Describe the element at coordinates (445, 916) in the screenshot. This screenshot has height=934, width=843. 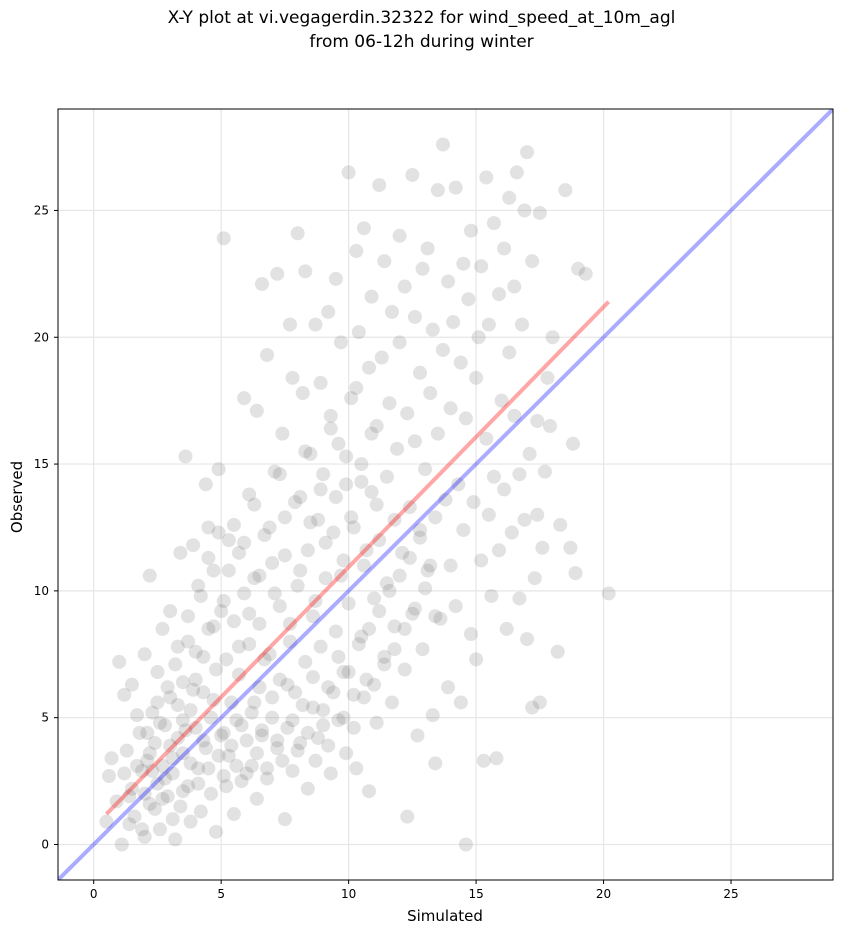
I see `x-axis-label: Simulated` at that location.